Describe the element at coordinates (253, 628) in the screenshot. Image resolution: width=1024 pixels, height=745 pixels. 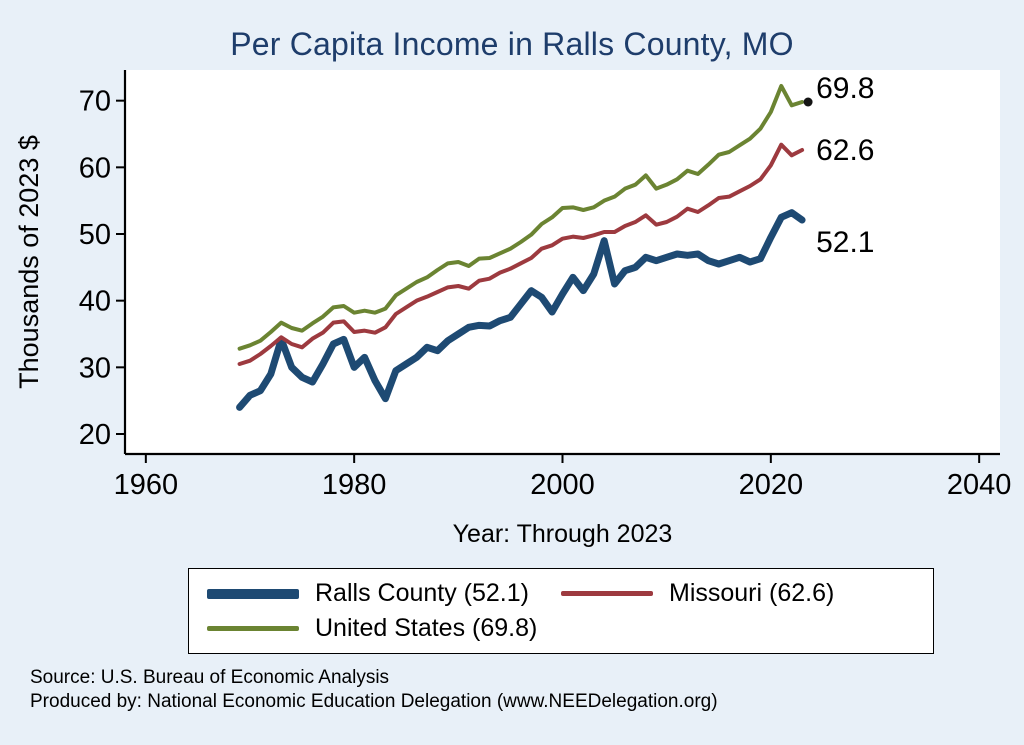
I see `legend-swatch-united-states` at that location.